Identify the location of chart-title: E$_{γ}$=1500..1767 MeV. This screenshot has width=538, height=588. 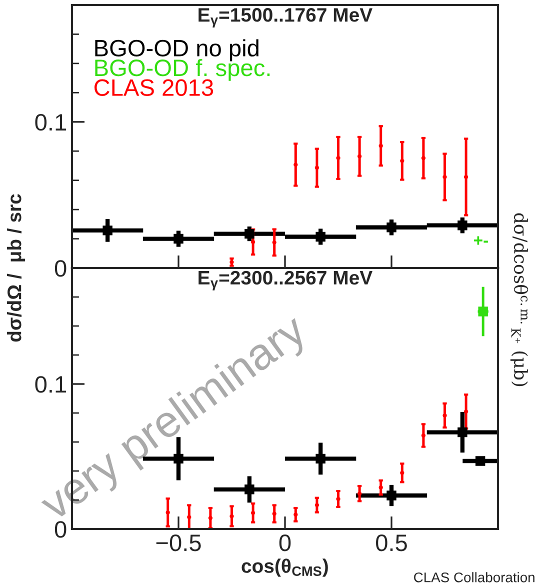
(285, 18).